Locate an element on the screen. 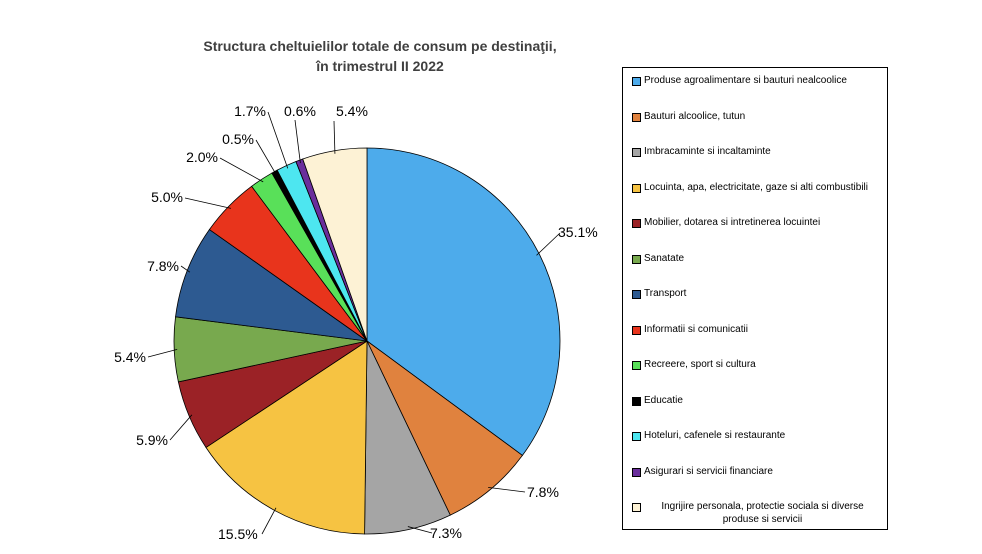 This screenshot has height=554, width=982. legend-label: Bauturi alcoolice, tutun is located at coordinates (695, 116).